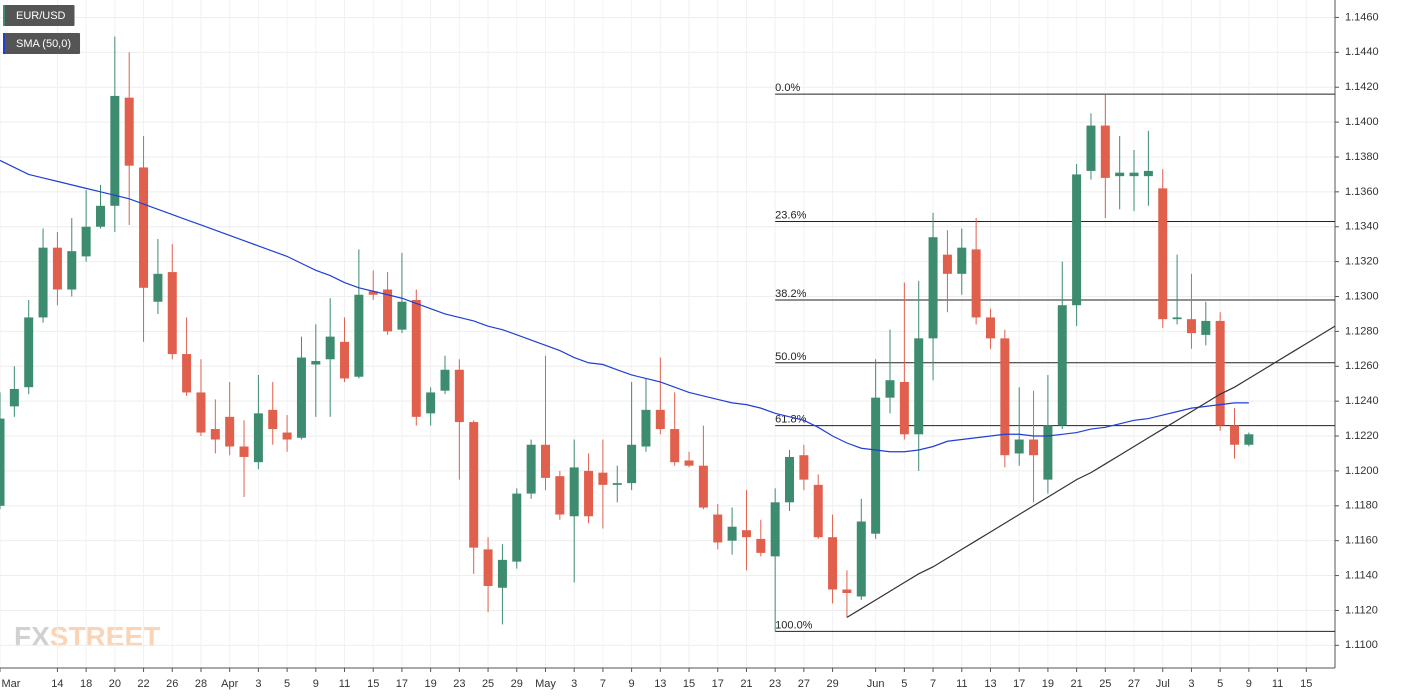 This screenshot has height=700, width=1405. What do you see at coordinates (1362, 192) in the screenshot?
I see `y-tick-label: 1.1360` at bounding box center [1362, 192].